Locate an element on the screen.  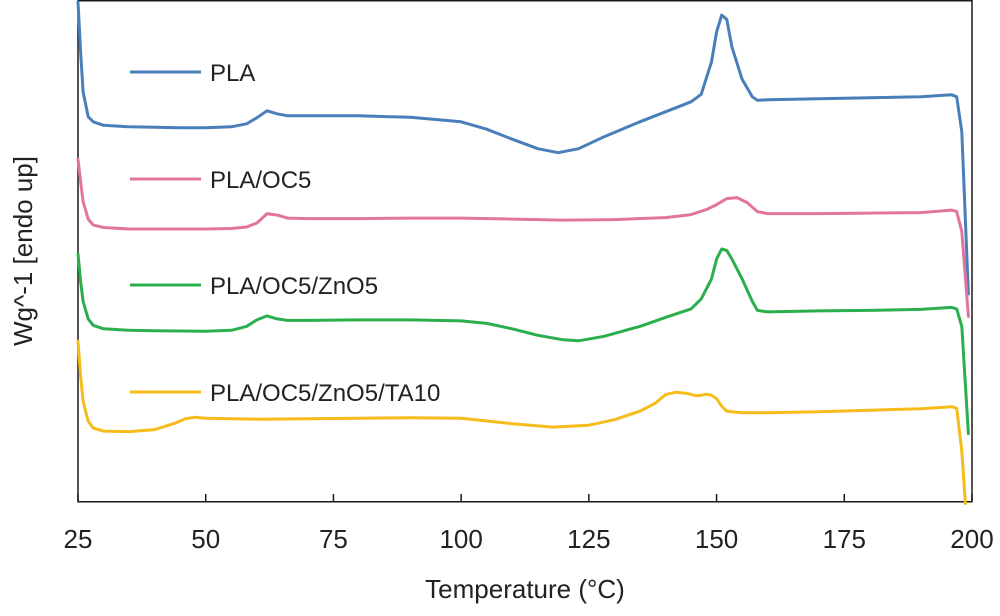
x-axis-ticks: 25 50 75 100 125 150 175 200 is located at coordinates (529, 524).